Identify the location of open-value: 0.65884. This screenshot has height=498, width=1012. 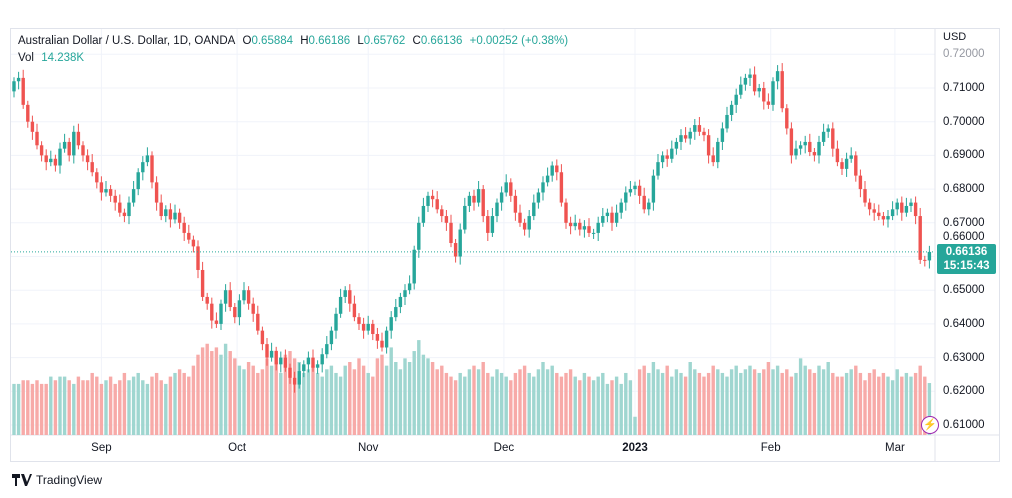
(272, 41).